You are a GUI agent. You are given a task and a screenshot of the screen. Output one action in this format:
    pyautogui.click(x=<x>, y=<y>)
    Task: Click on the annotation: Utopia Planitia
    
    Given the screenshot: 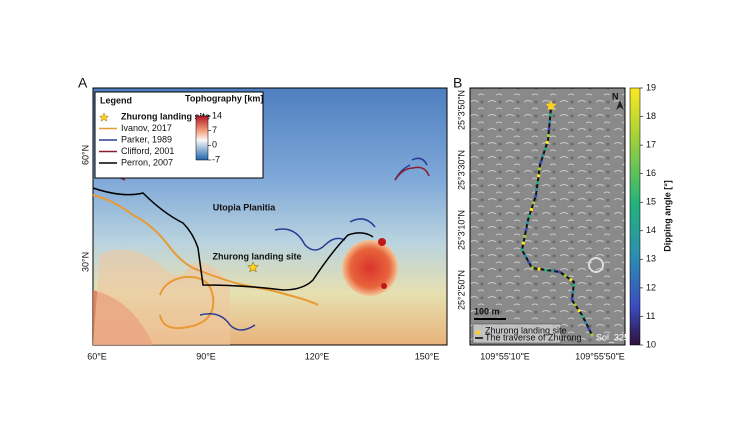 What is the action you would take?
    pyautogui.click(x=245, y=207)
    